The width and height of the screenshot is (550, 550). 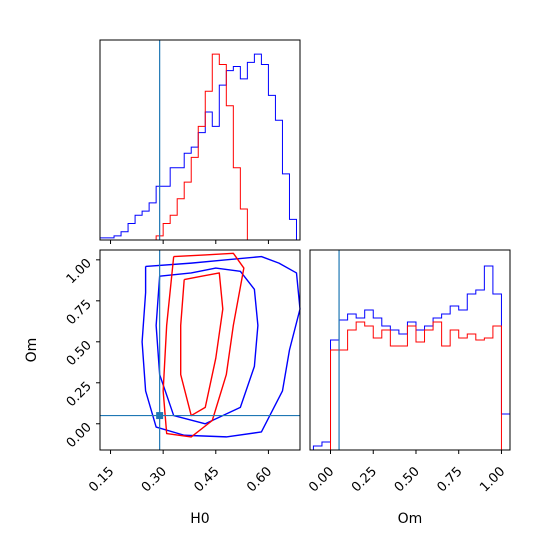 What do you see at coordinates (79, 312) in the screenshot?
I see `om-ytick-label: 0.75` at bounding box center [79, 312].